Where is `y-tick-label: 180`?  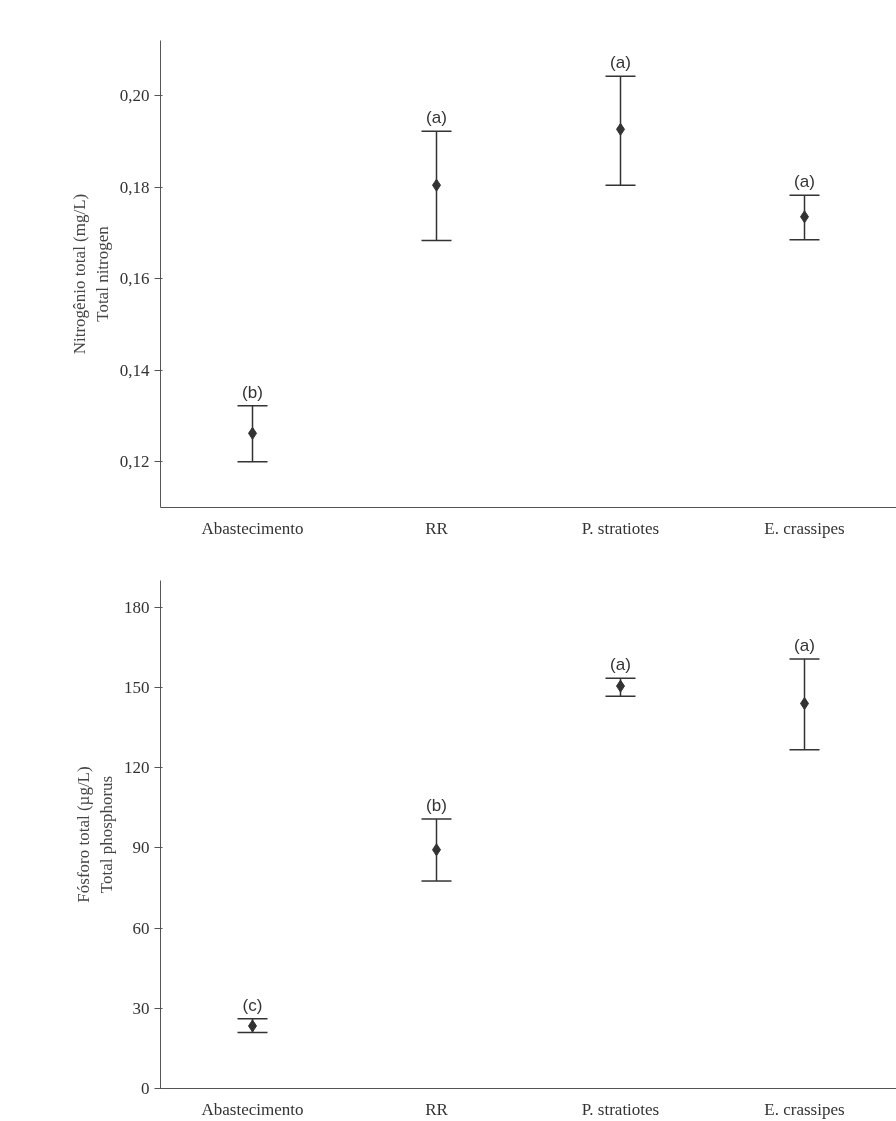 y-tick-label: 180 is located at coordinates (137, 607).